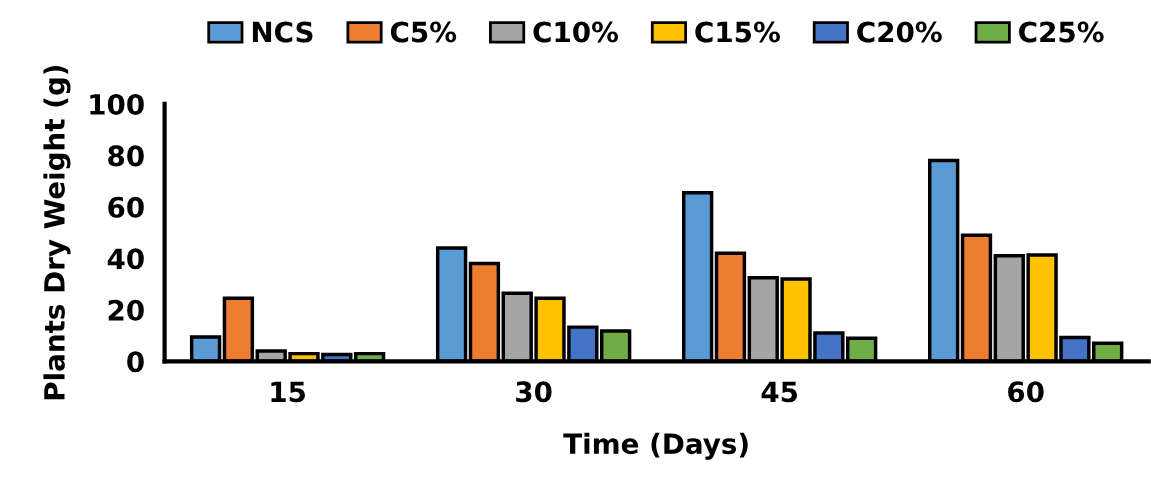 Image resolution: width=1151 pixels, height=495 pixels. What do you see at coordinates (288, 392) in the screenshot?
I see `x-tick-label: 15` at bounding box center [288, 392].